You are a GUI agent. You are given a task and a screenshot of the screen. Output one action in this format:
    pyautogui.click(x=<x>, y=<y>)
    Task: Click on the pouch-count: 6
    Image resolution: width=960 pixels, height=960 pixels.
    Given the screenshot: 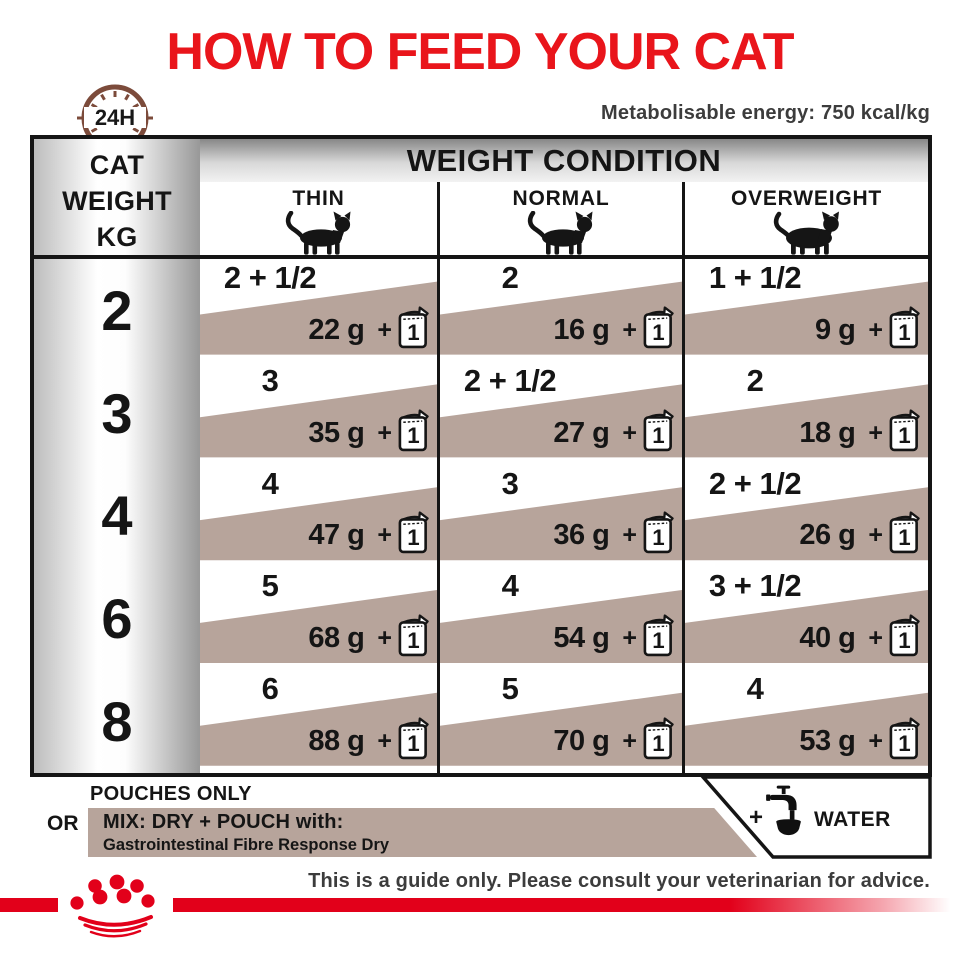 What is the action you would take?
    pyautogui.click(x=270, y=689)
    